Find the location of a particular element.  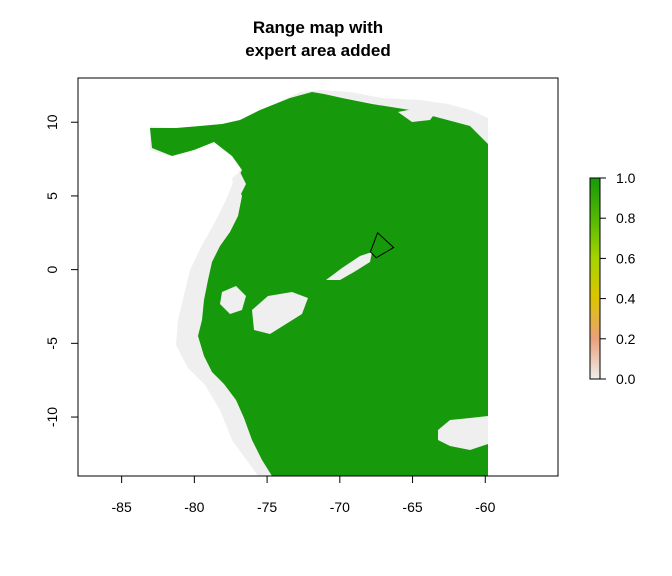

legend-tick-label: 0.2 is located at coordinates (626, 339).